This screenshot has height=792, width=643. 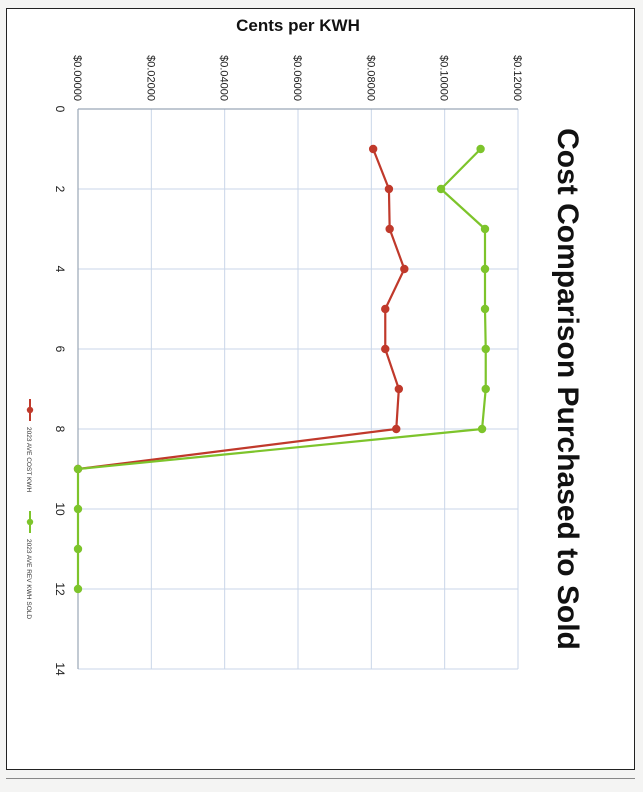 I want to click on y-tick-label: $0.12000, so click(x=517, y=78).